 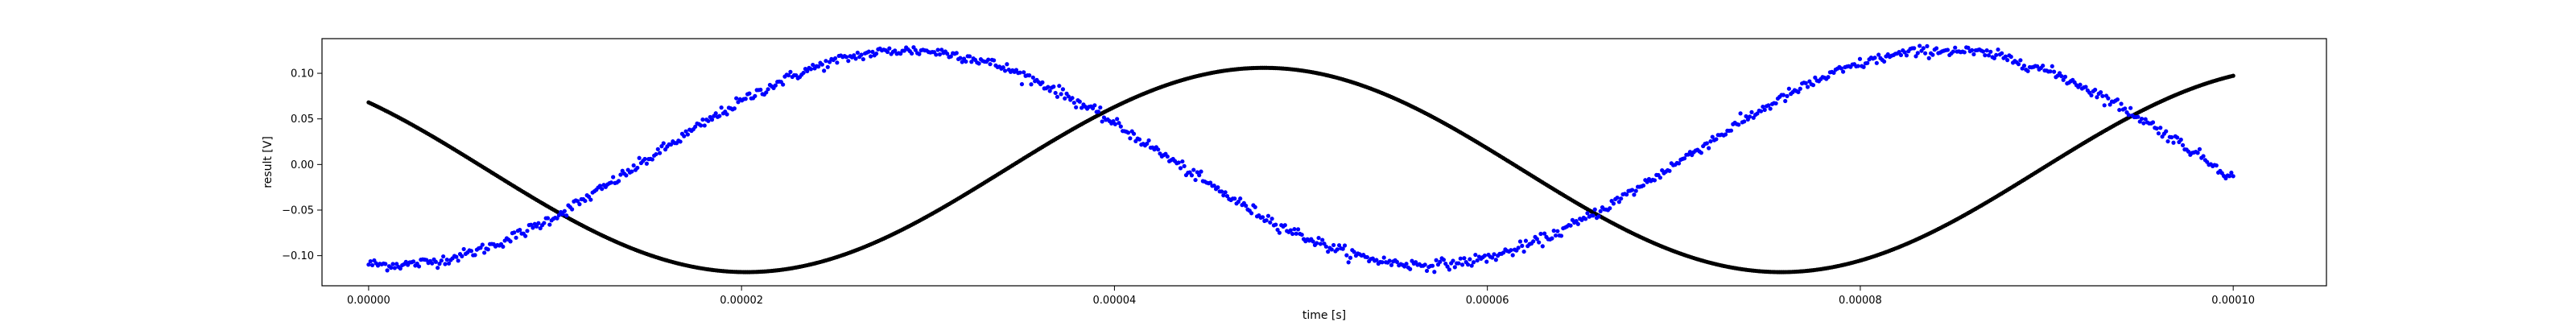 What do you see at coordinates (1115, 301) in the screenshot?
I see `x-tick-label: 0.00004` at bounding box center [1115, 301].